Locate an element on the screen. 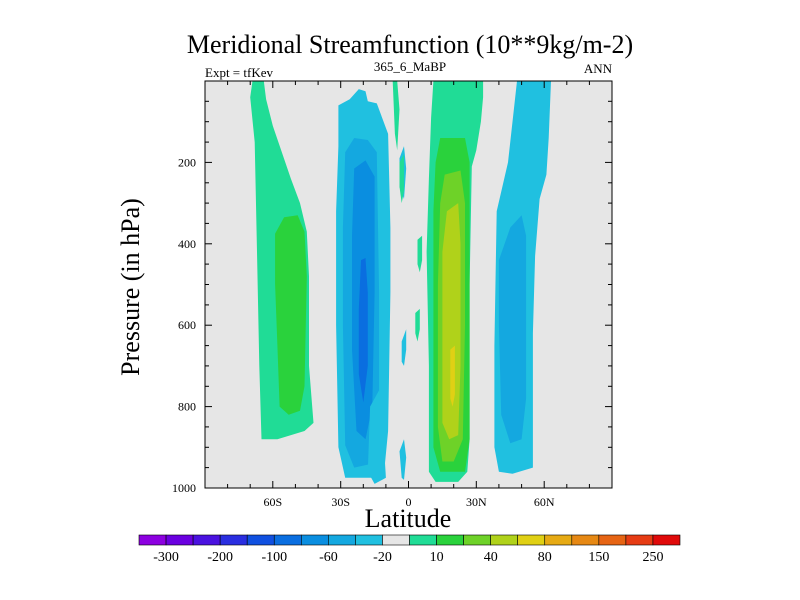 The height and width of the screenshot is (600, 800). subtitle-left: Expt = tfKev is located at coordinates (239, 72).